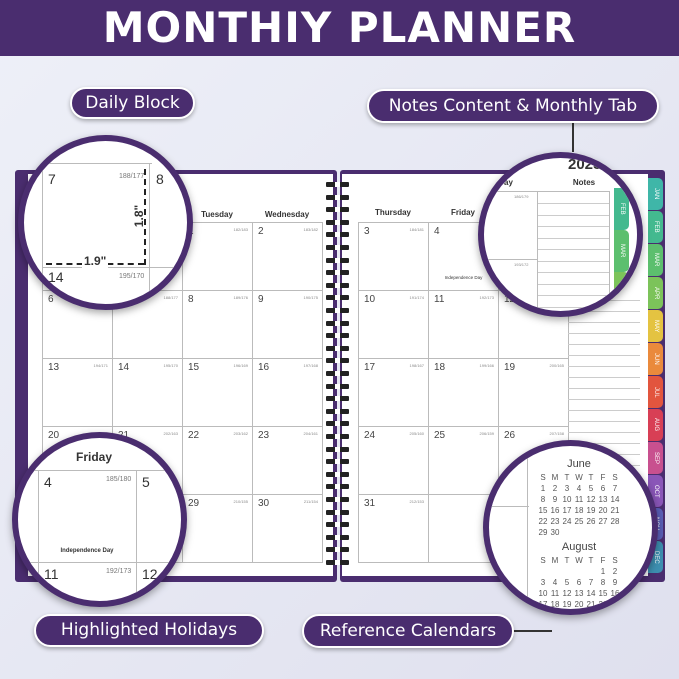 The image size is (679, 679). Describe the element at coordinates (579, 521) in the screenshot. I see `week-row: 22 23 24 25 26 27 28` at that location.